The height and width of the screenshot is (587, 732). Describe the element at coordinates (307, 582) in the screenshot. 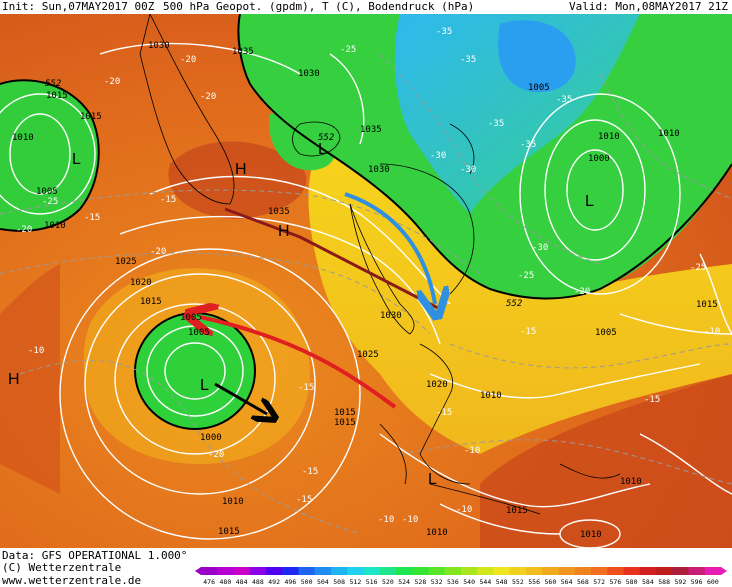

I see `legend-tick: 500` at that location.